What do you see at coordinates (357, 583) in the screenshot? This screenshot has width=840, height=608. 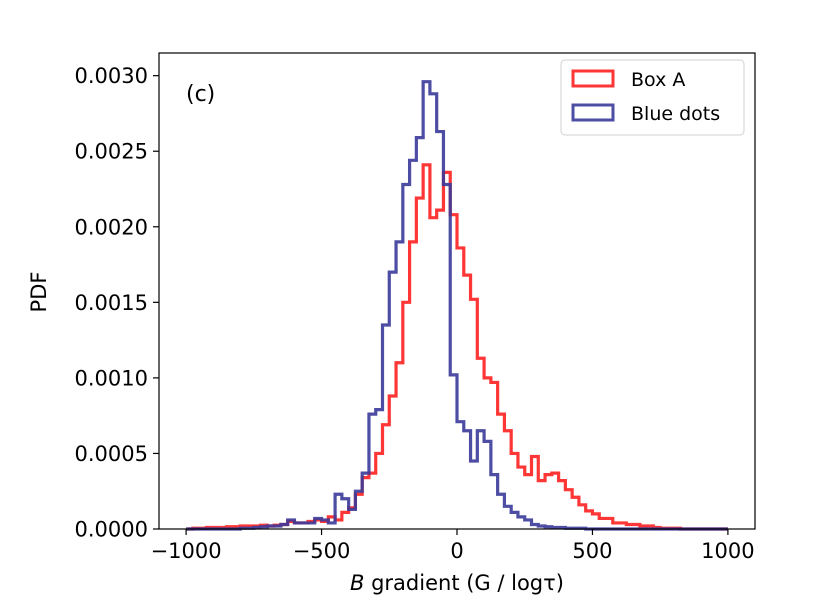 I see `x-axis-label-italic: B` at bounding box center [357, 583].